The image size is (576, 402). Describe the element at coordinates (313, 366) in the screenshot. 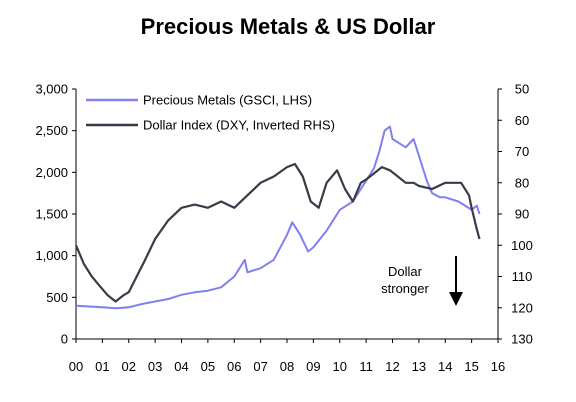

I see `x-tick-label: 09` at that location.